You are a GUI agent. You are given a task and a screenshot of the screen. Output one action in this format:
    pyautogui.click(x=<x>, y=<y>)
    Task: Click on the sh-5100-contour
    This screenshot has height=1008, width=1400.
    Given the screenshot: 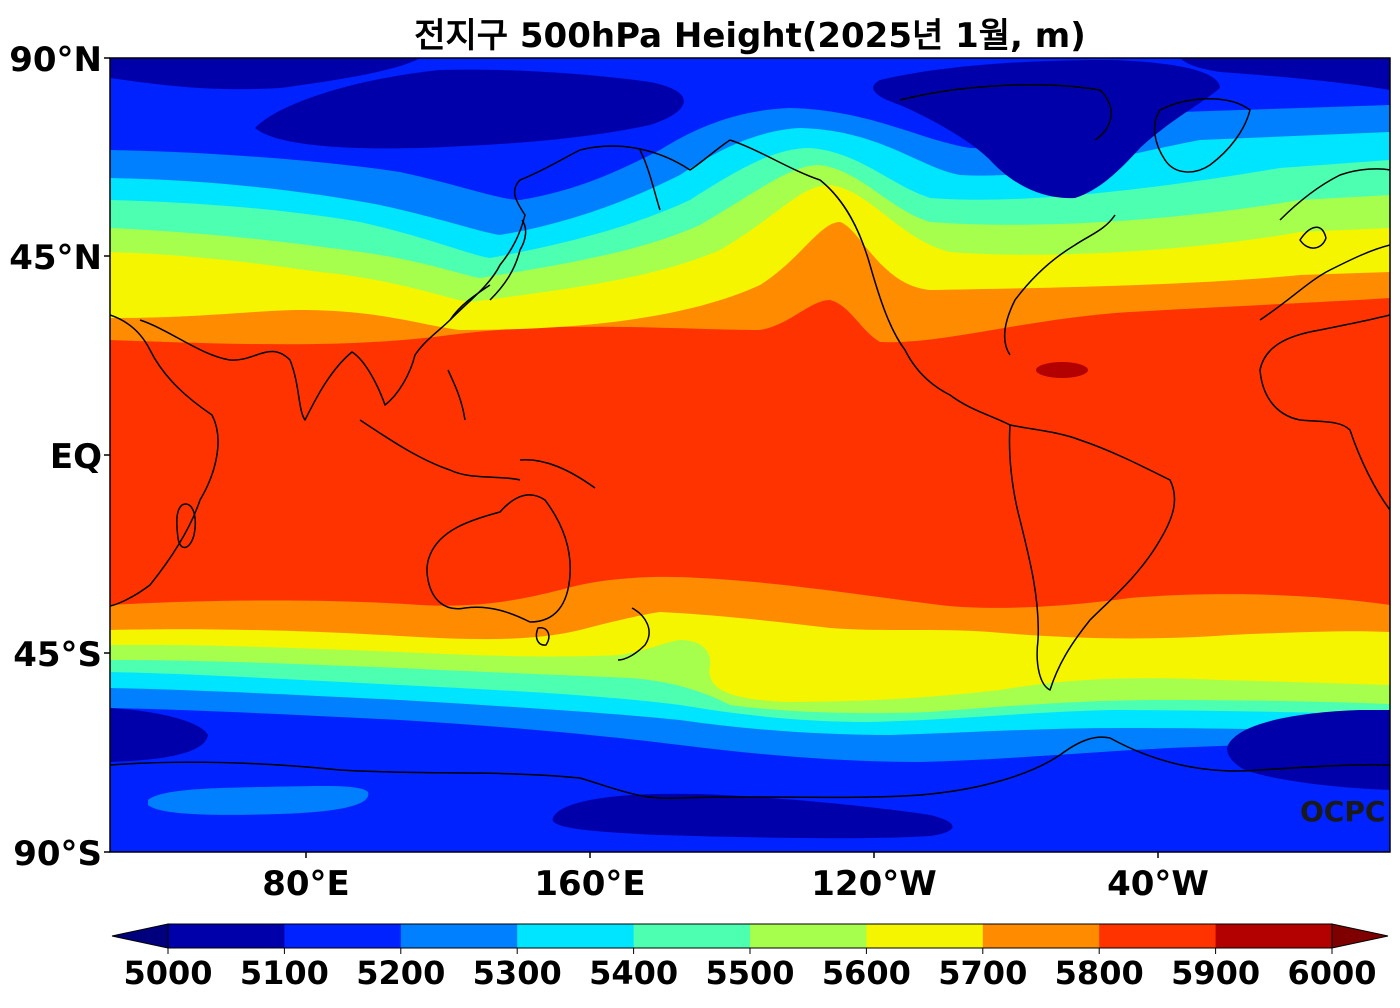 What is the action you would take?
    pyautogui.click(x=750, y=780)
    